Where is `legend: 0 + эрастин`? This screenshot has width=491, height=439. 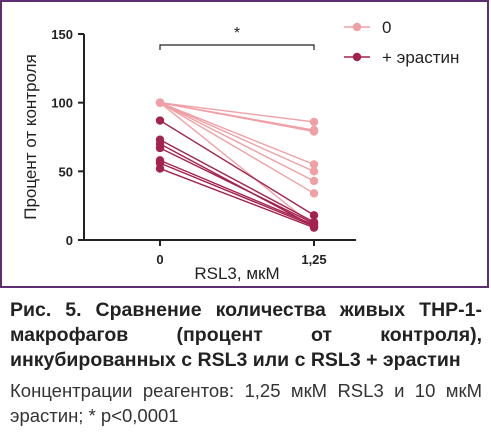 legend: 0 + эрастин is located at coordinates (401, 42).